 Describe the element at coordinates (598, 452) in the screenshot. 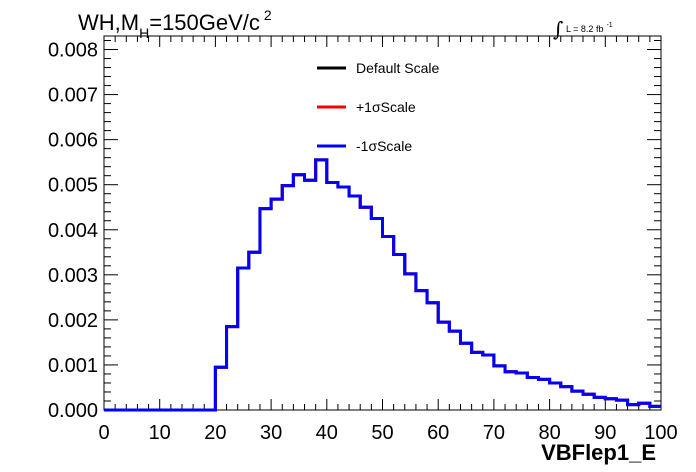

I see `x-axis-label: VBFlep1_E` at that location.